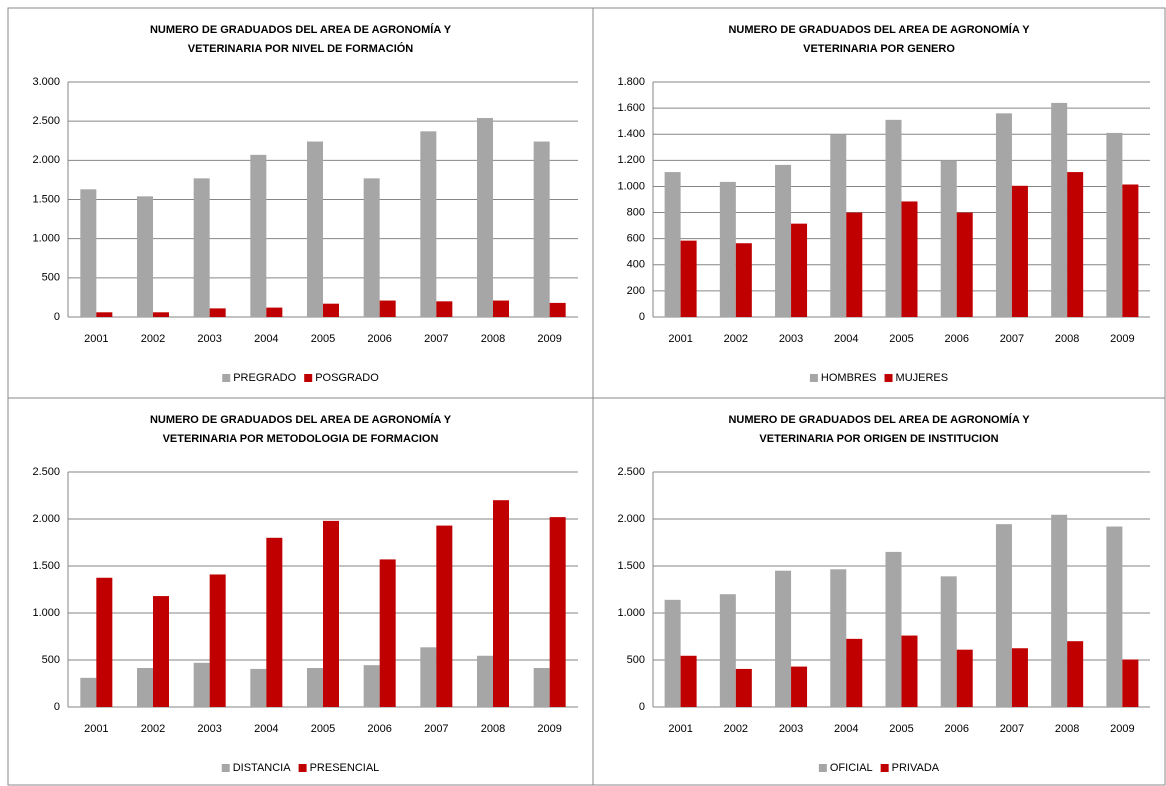 The height and width of the screenshot is (786, 1166). What do you see at coordinates (51, 278) in the screenshot?
I see `y-tick-label: 500` at bounding box center [51, 278].